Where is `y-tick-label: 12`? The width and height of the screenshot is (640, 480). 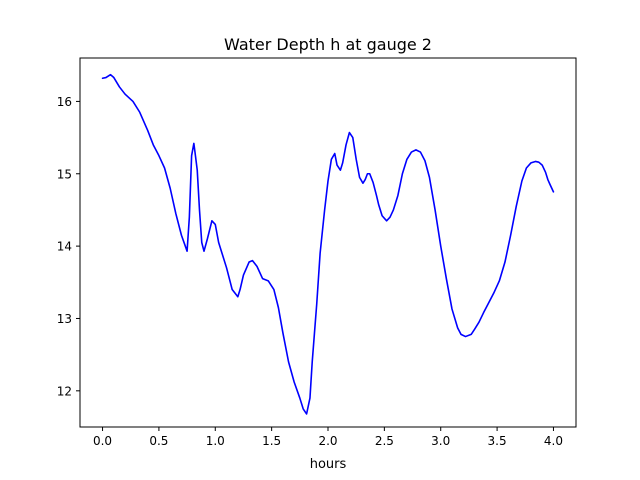 y-tick-label: 12 is located at coordinates (64, 391).